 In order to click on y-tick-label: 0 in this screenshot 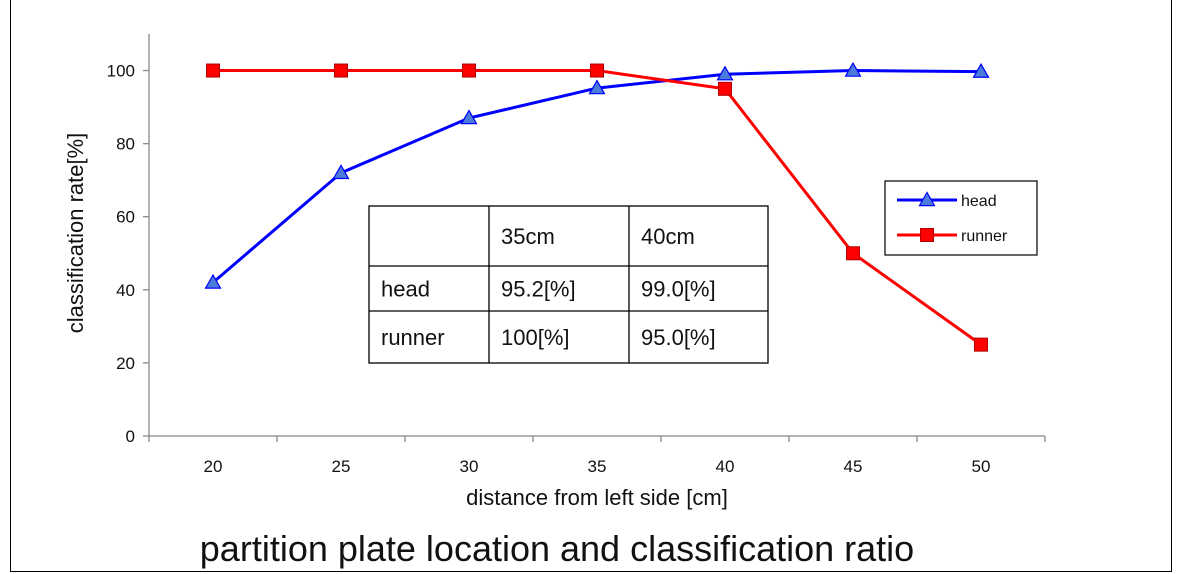, I will do `click(130, 436)`.